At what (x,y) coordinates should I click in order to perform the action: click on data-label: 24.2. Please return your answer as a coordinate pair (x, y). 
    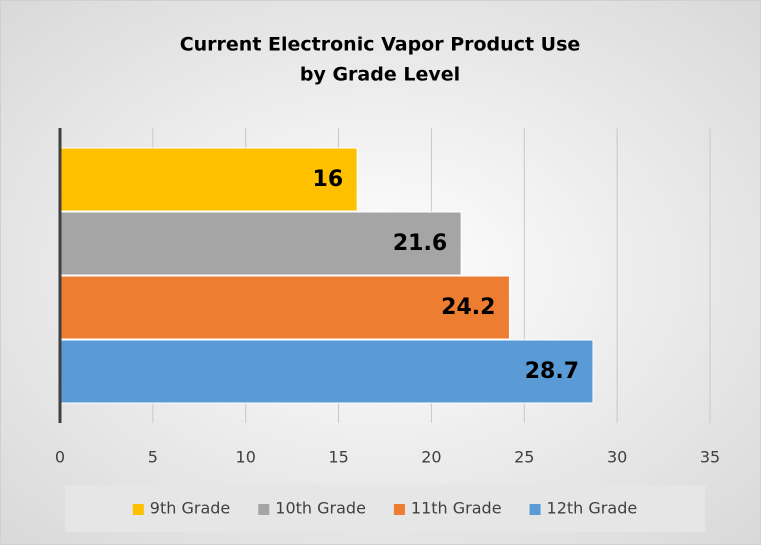
    Looking at the image, I should click on (468, 307).